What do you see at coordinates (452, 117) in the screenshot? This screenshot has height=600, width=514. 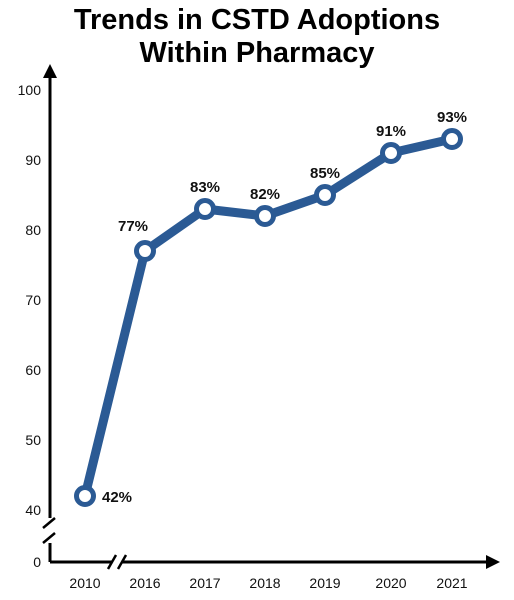 I see `data-label: 93%` at bounding box center [452, 117].